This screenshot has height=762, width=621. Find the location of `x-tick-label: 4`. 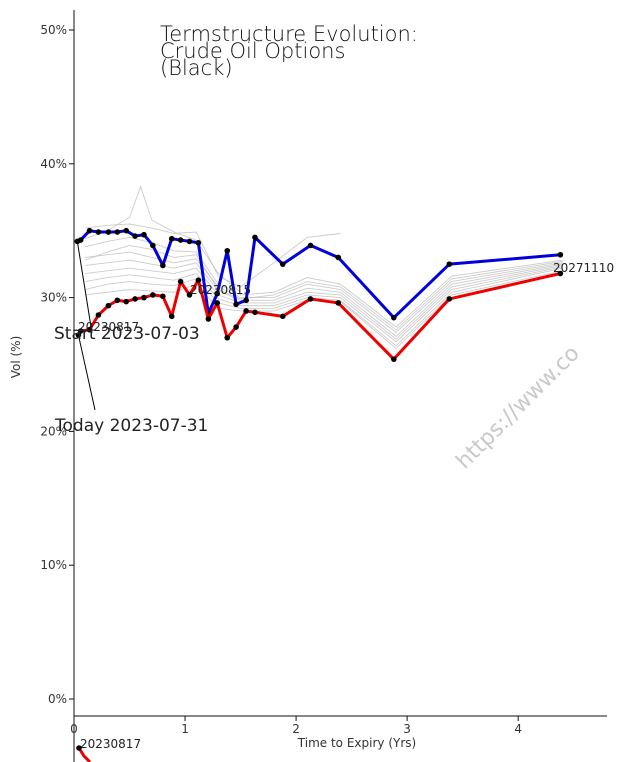

x-tick-label: 4 is located at coordinates (518, 729).